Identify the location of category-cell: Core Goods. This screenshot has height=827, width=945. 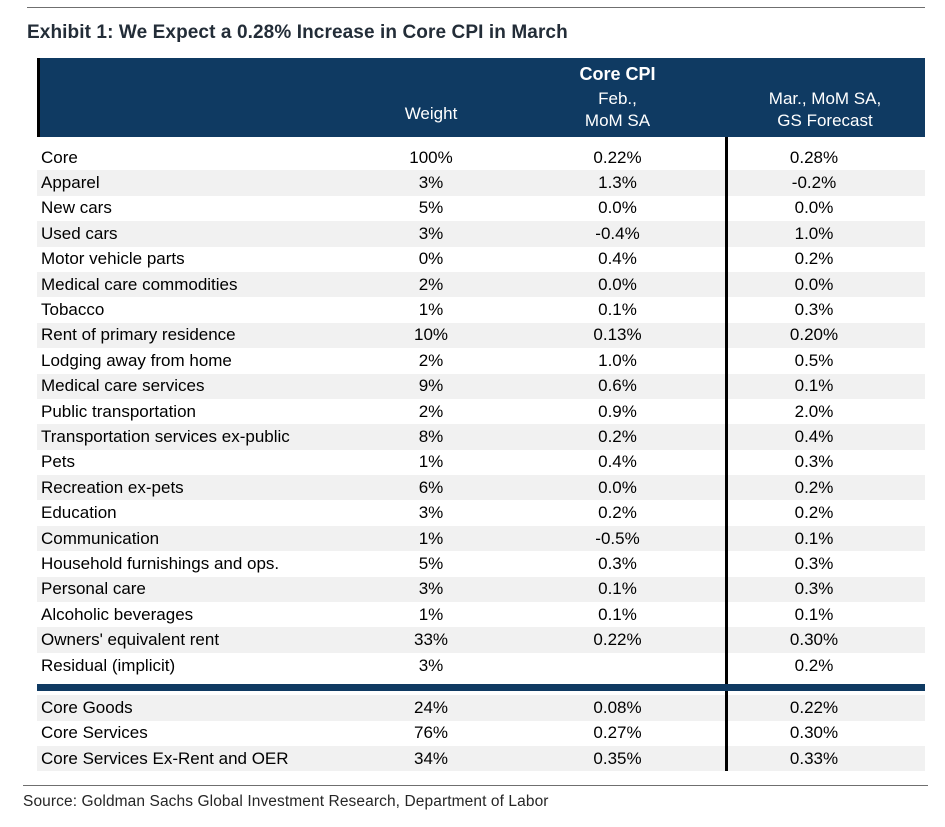
(87, 707).